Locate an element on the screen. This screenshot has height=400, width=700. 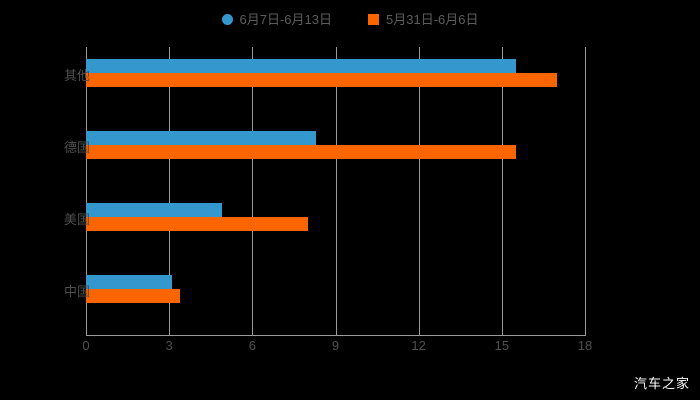
x-axis-tick-label: 9 is located at coordinates (335, 345).